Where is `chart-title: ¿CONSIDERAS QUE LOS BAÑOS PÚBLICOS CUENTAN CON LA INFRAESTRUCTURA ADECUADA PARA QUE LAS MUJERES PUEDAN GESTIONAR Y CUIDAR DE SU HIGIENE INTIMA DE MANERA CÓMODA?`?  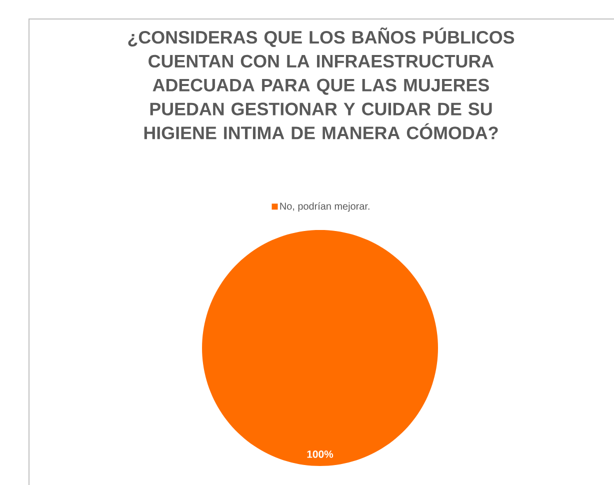
chart-title: ¿CONSIDERAS QUE LOS BAÑOS PÚBLICOS CUENTAN CON LA INFRAESTRUCTURA ADECUADA PARA QUE LAS MUJERES PUEDAN GESTIONAR Y CUIDAR DE SU HIGIENE INTIMA DE MANERA CÓMODA? is located at coordinates (321, 84).